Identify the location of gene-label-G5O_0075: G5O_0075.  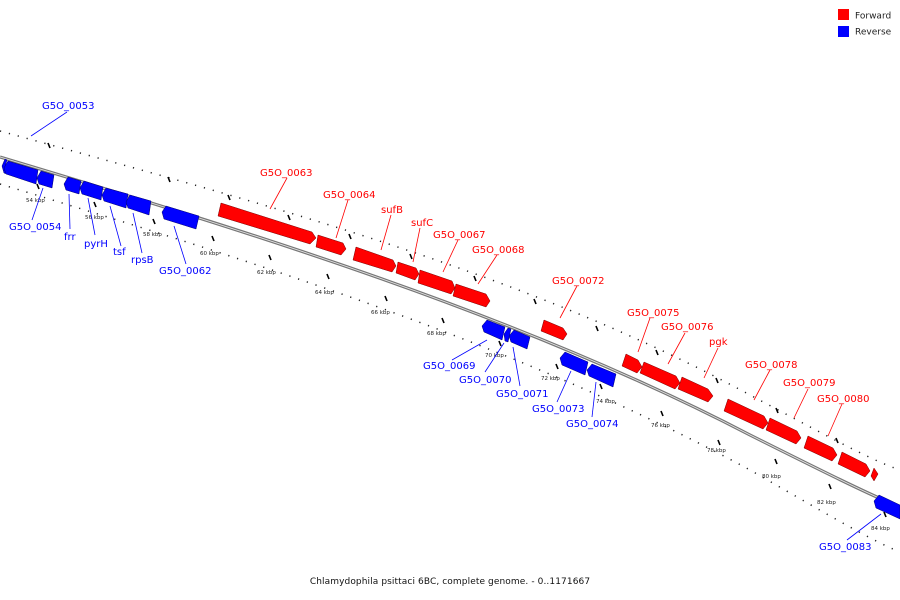
(653, 313).